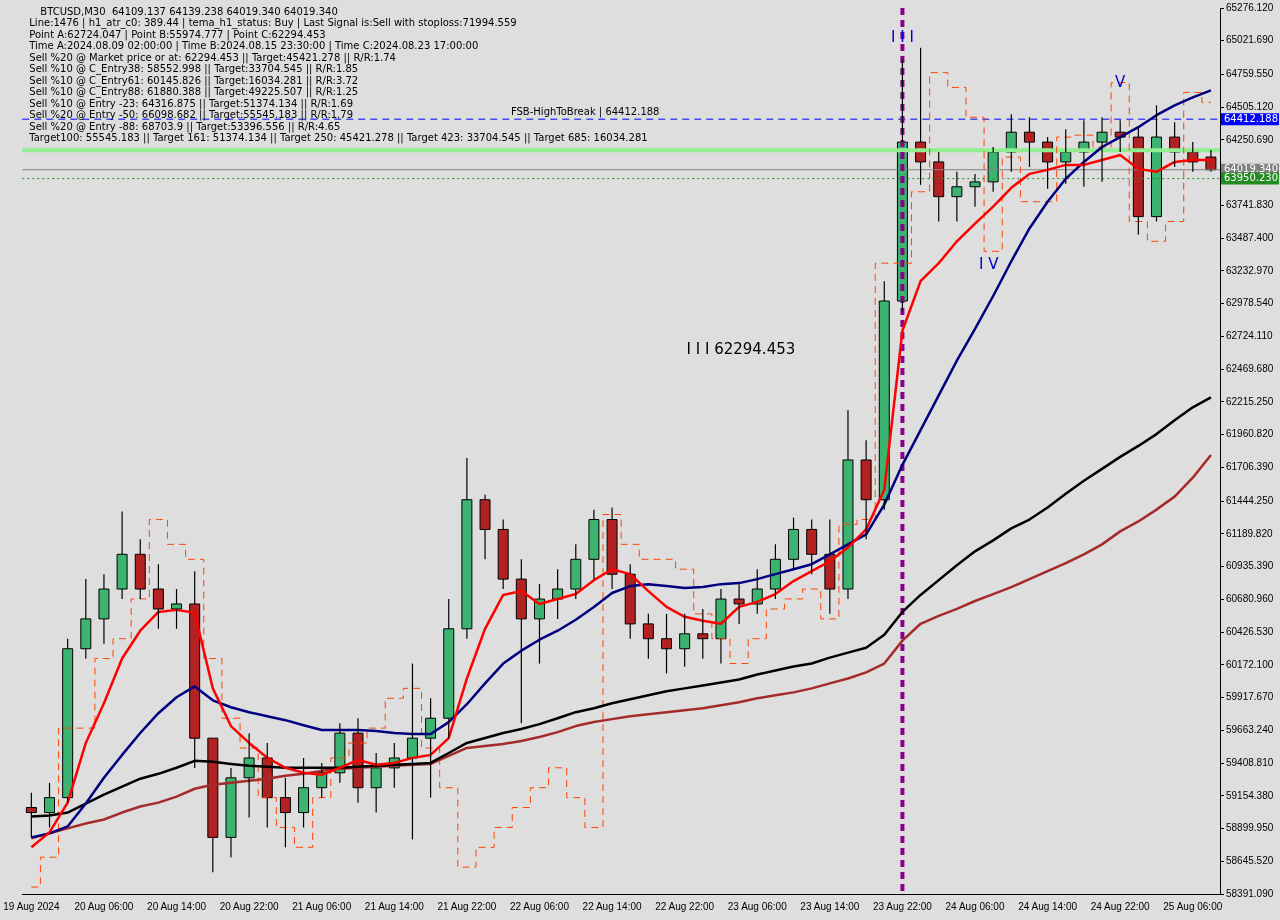 The image size is (1280, 920). Describe the element at coordinates (194, 69) in the screenshot. I see `annotation: Sell %10 @ C_Entry38: 58552.998 || Target:33704.545 || R/R:1.85` at that location.